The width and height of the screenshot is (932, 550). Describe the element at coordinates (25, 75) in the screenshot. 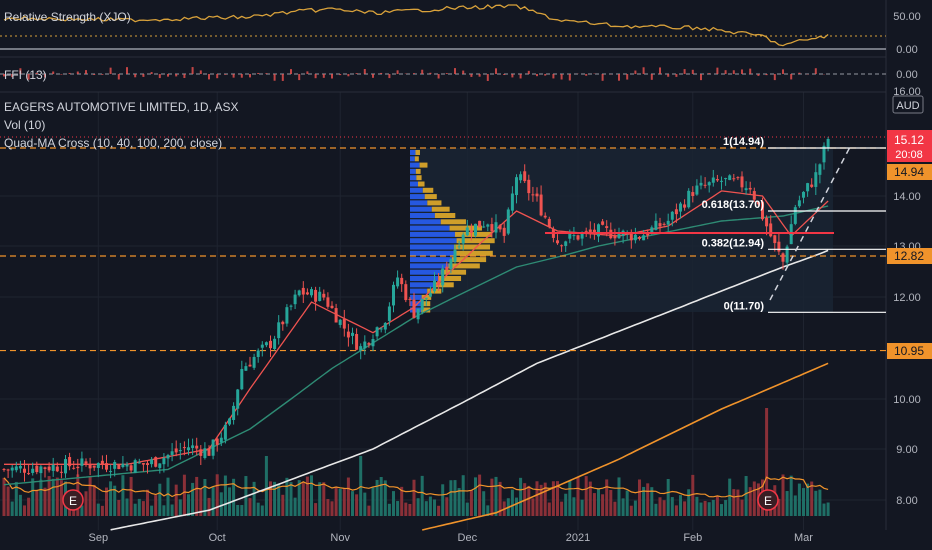

I see `ffi-label: FFI (13)` at that location.